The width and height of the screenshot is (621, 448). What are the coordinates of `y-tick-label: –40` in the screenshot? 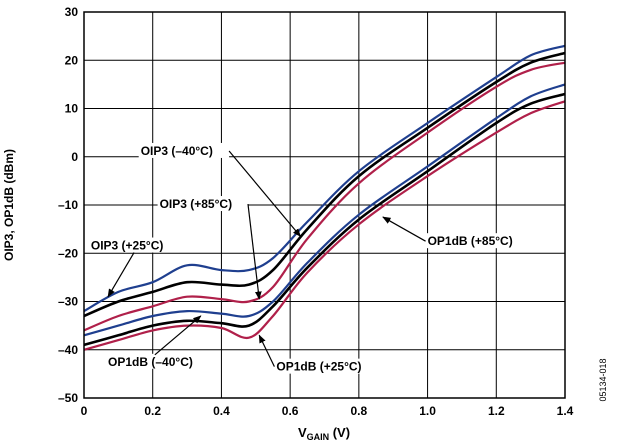 It's located at (68, 350).